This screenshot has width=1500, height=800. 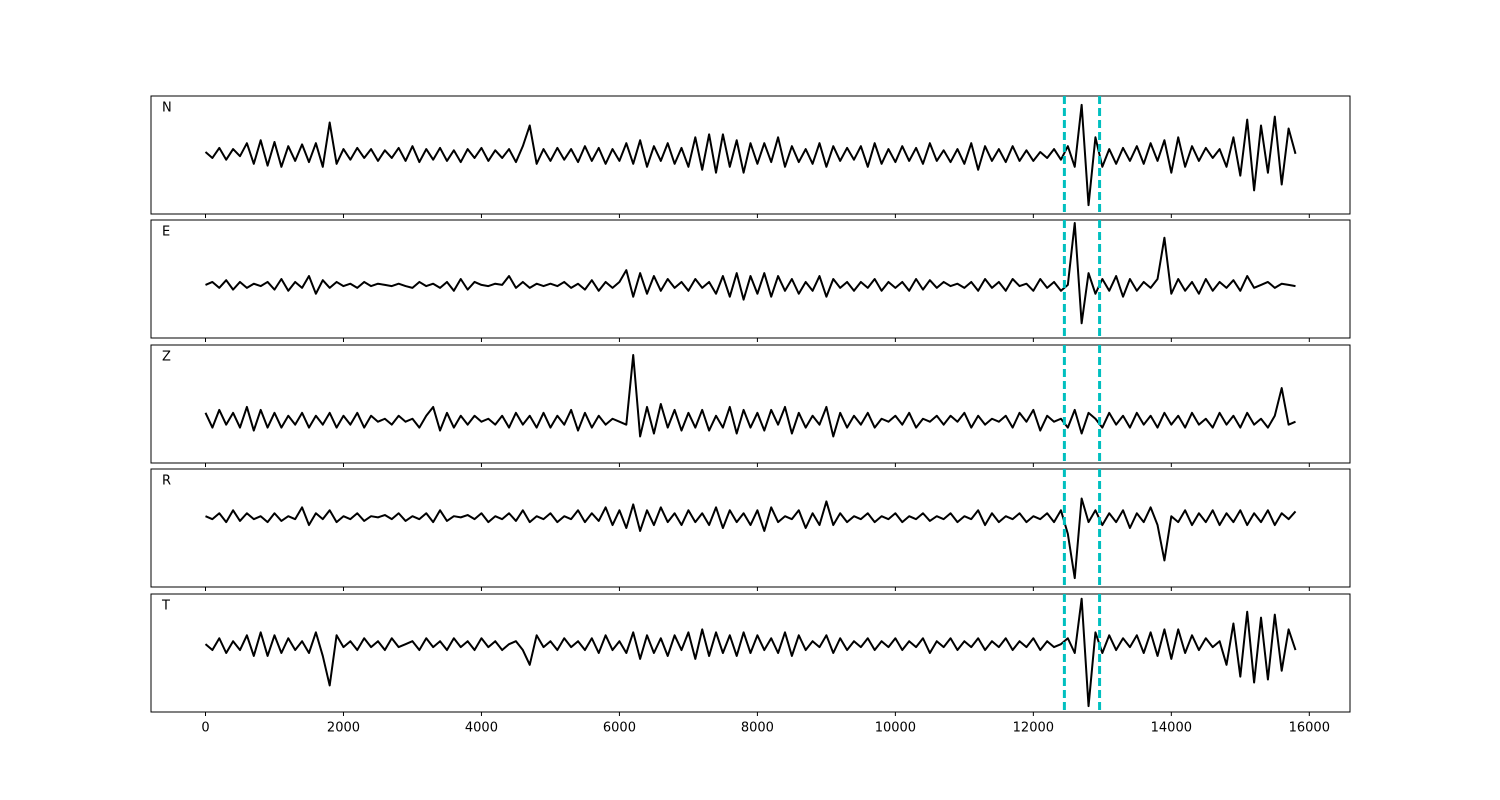 I want to click on x-tick-label: 2000, so click(x=343, y=728).